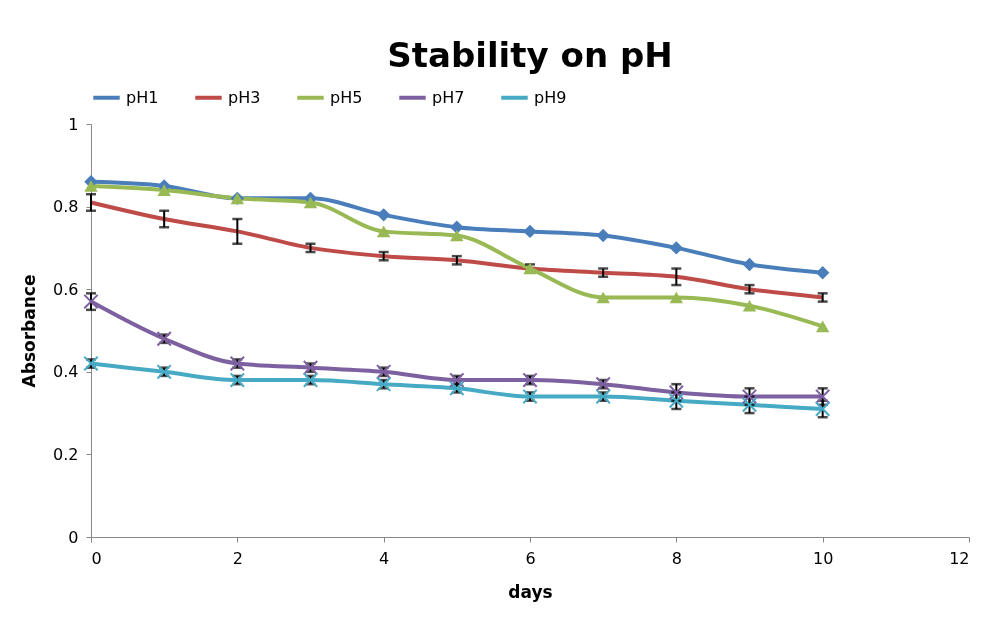 This screenshot has height=637, width=1008. What do you see at coordinates (823, 558) in the screenshot?
I see `x-tick-label: 10` at bounding box center [823, 558].